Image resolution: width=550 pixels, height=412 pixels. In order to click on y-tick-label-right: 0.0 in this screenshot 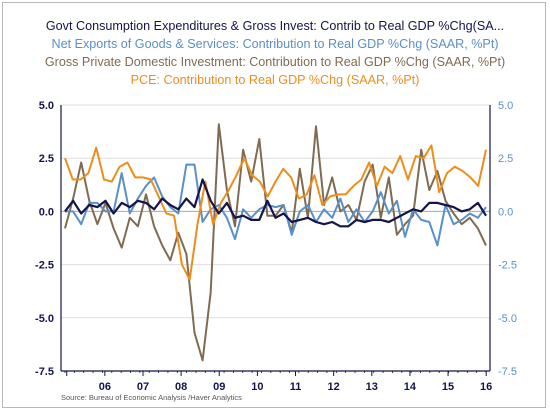, I will do `click(505, 212)`.